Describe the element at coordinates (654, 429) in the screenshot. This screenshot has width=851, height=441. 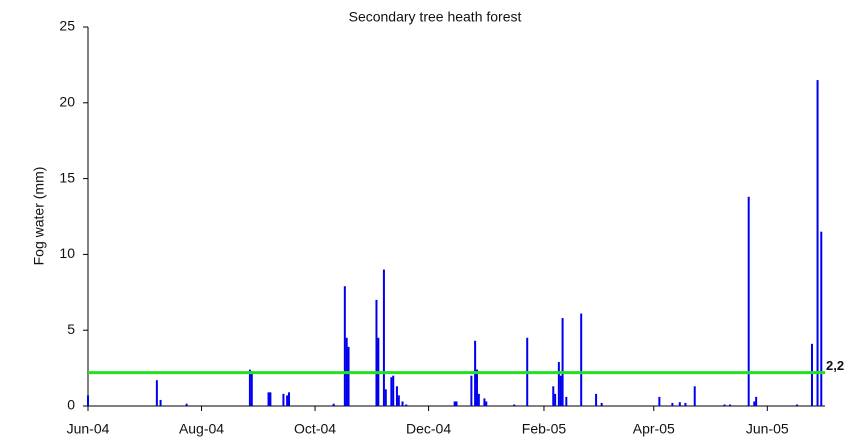
I see `x-tick-label: Apr-05` at that location.